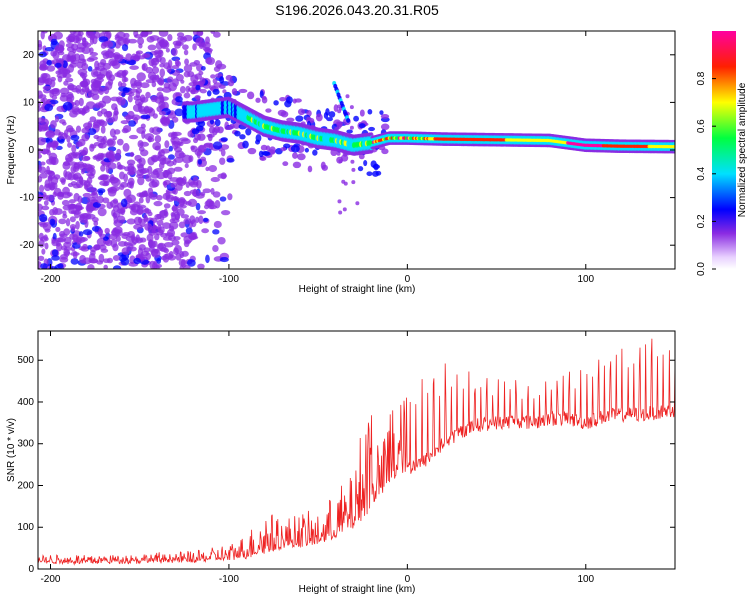 The width and height of the screenshot is (750, 600). Describe the element at coordinates (229, 279) in the screenshot. I see `spectrogram-x-tick-label: -100` at that location.